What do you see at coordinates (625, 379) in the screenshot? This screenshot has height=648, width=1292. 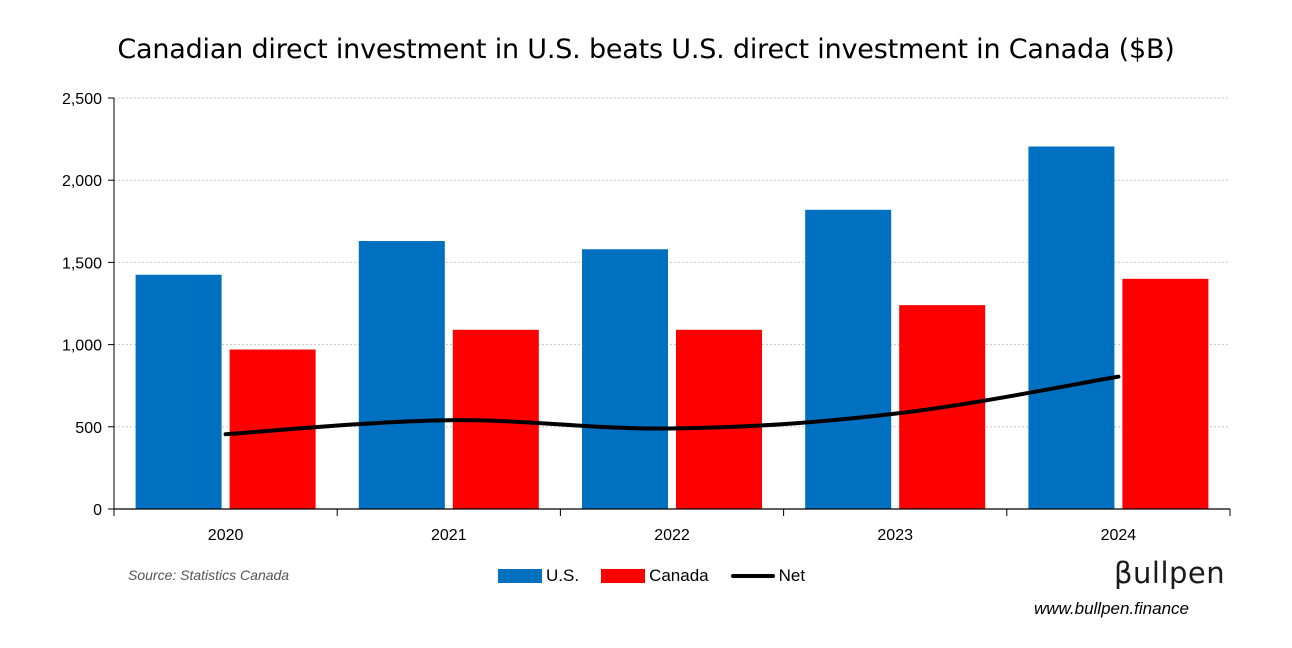 I see `bar-us-2022` at bounding box center [625, 379].